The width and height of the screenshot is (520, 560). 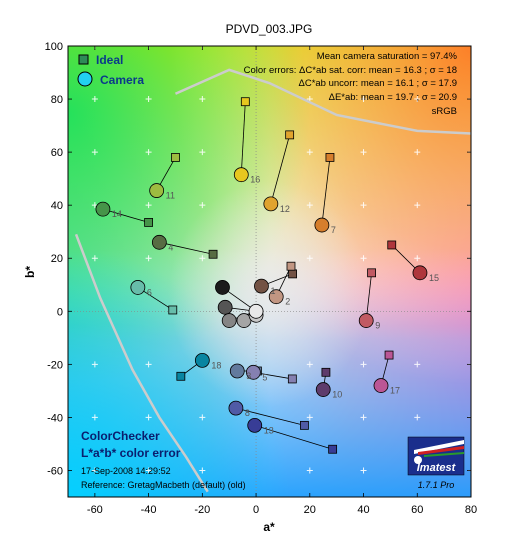 I want to click on legend-ideal-marker, so click(x=83, y=59).